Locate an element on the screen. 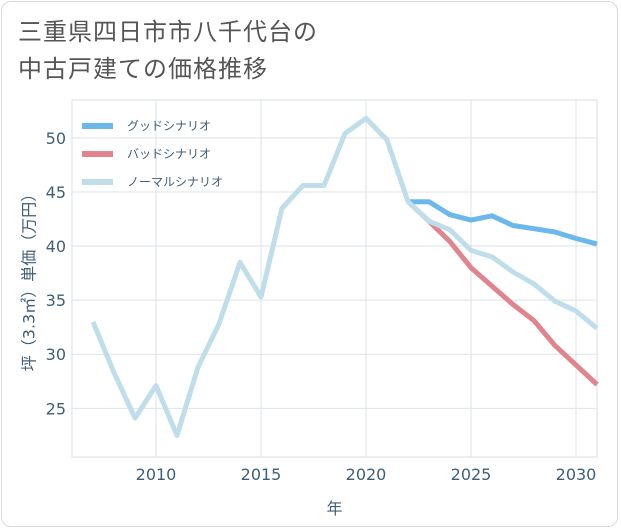 The height and width of the screenshot is (530, 621). chart-title: 三重県四日市市八千代台の 中古戸建ての価格推移 is located at coordinates (168, 51).